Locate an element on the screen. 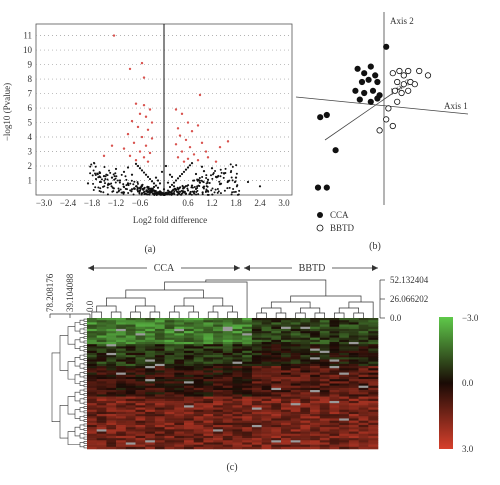  dendrogram-branch is located at coordinates (213, 314).